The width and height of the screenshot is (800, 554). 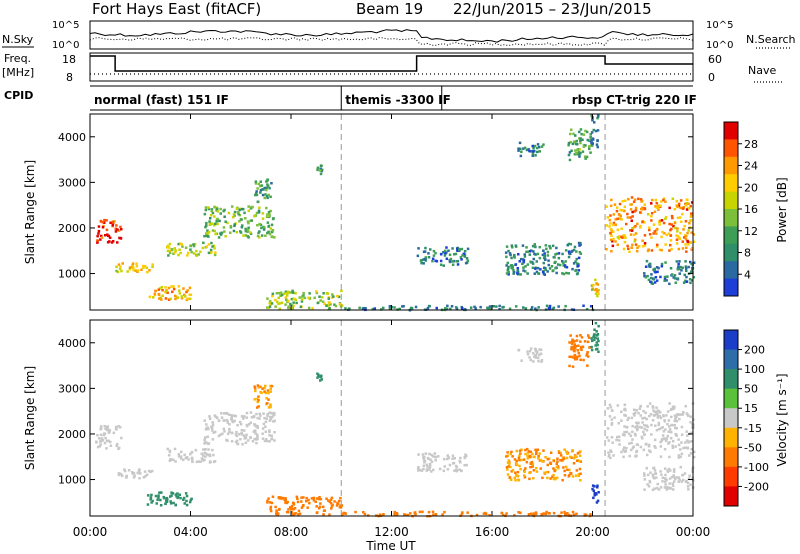 What do you see at coordinates (391, 41) in the screenshot?
I see `nsearch-line` at bounding box center [391, 41].